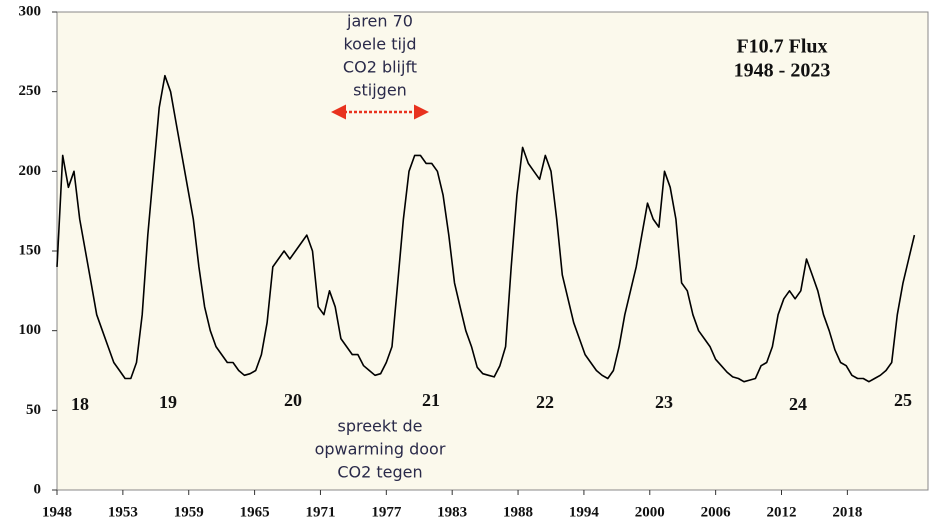 This screenshot has height=527, width=940. What do you see at coordinates (380, 90) in the screenshot?
I see `annotation: stijgen` at bounding box center [380, 90].